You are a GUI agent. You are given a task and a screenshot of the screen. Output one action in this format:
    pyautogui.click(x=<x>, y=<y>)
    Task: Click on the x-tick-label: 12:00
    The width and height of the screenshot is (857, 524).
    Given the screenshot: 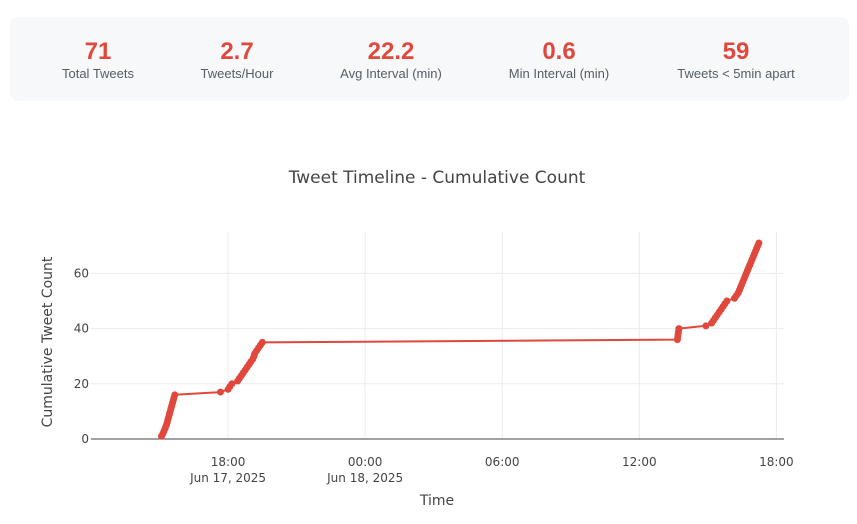 What is the action you would take?
    pyautogui.click(x=639, y=462)
    